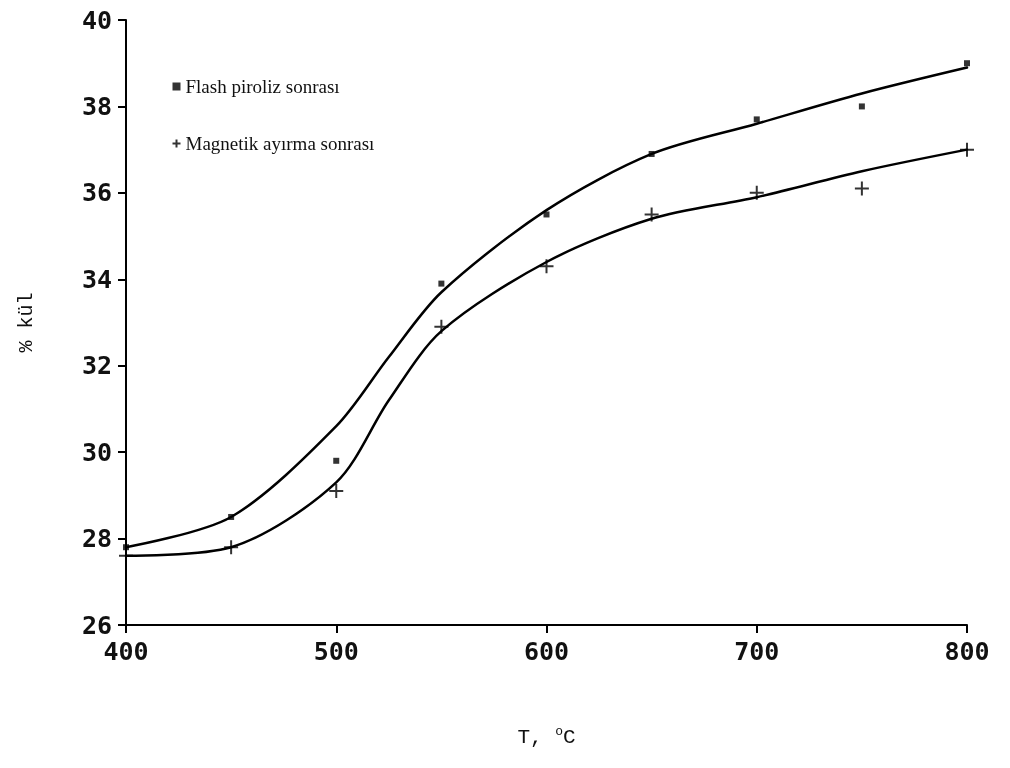 Image resolution: width=1010 pixels, height=768 pixels. What do you see at coordinates (262, 86) in the screenshot?
I see `legend-label: Flash piroliz sonrası` at bounding box center [262, 86].